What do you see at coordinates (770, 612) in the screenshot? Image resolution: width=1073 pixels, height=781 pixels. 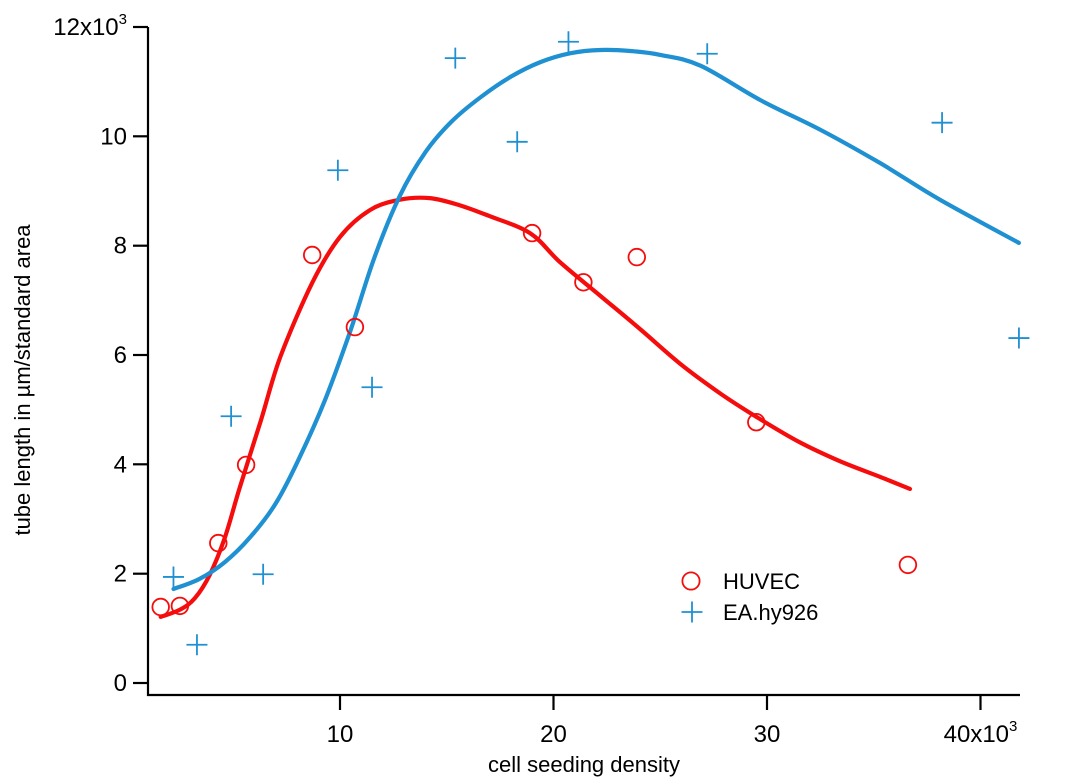 I see `legend-label-eahy926: EA.hy926` at bounding box center [770, 612].